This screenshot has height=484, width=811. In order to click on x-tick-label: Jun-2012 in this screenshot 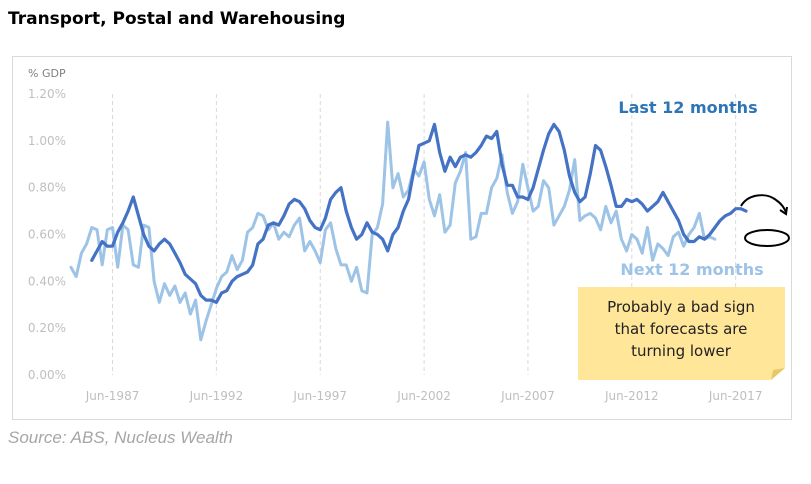, I will do `click(631, 396)`.